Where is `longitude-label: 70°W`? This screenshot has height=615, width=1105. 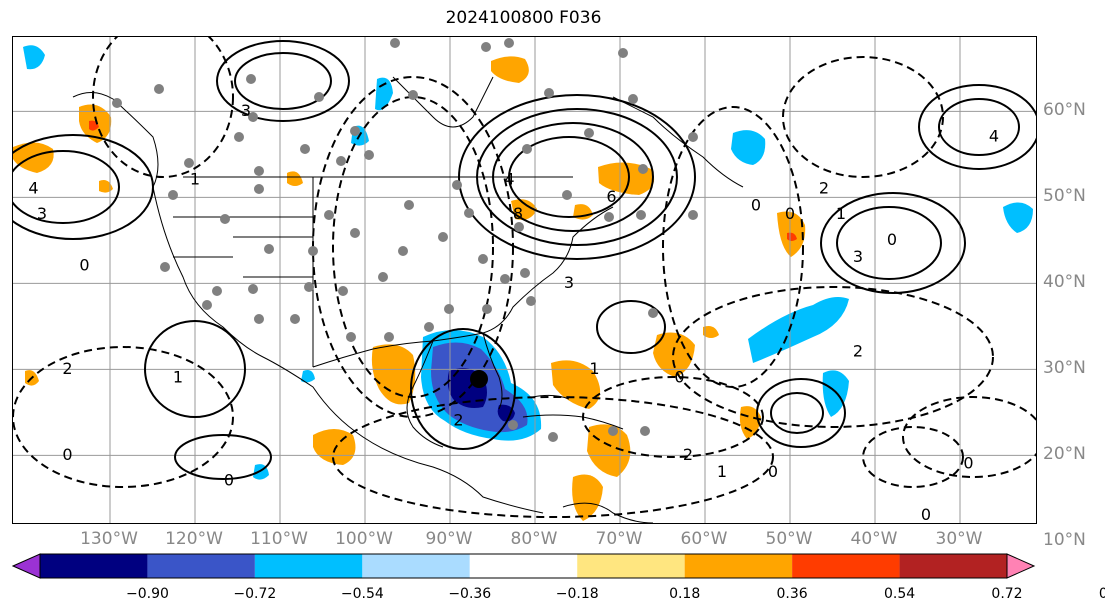
longitude-label: 70°W is located at coordinates (619, 539).